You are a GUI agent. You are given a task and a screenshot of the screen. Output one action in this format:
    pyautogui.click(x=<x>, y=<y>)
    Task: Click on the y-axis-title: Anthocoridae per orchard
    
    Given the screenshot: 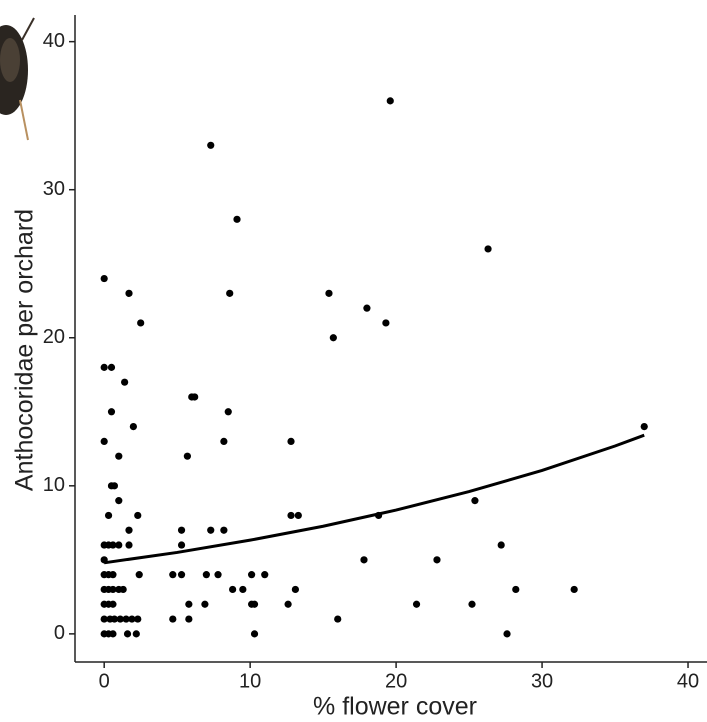 What is the action you would take?
    pyautogui.click(x=25, y=350)
    